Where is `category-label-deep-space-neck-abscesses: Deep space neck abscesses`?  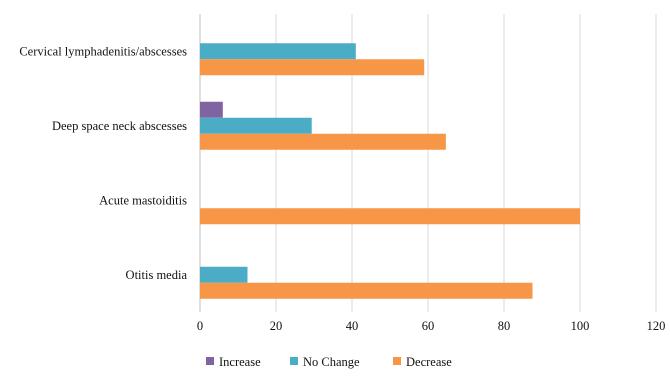 category-label-deep-space-neck-abscesses: Deep space neck abscesses is located at coordinates (119, 126).